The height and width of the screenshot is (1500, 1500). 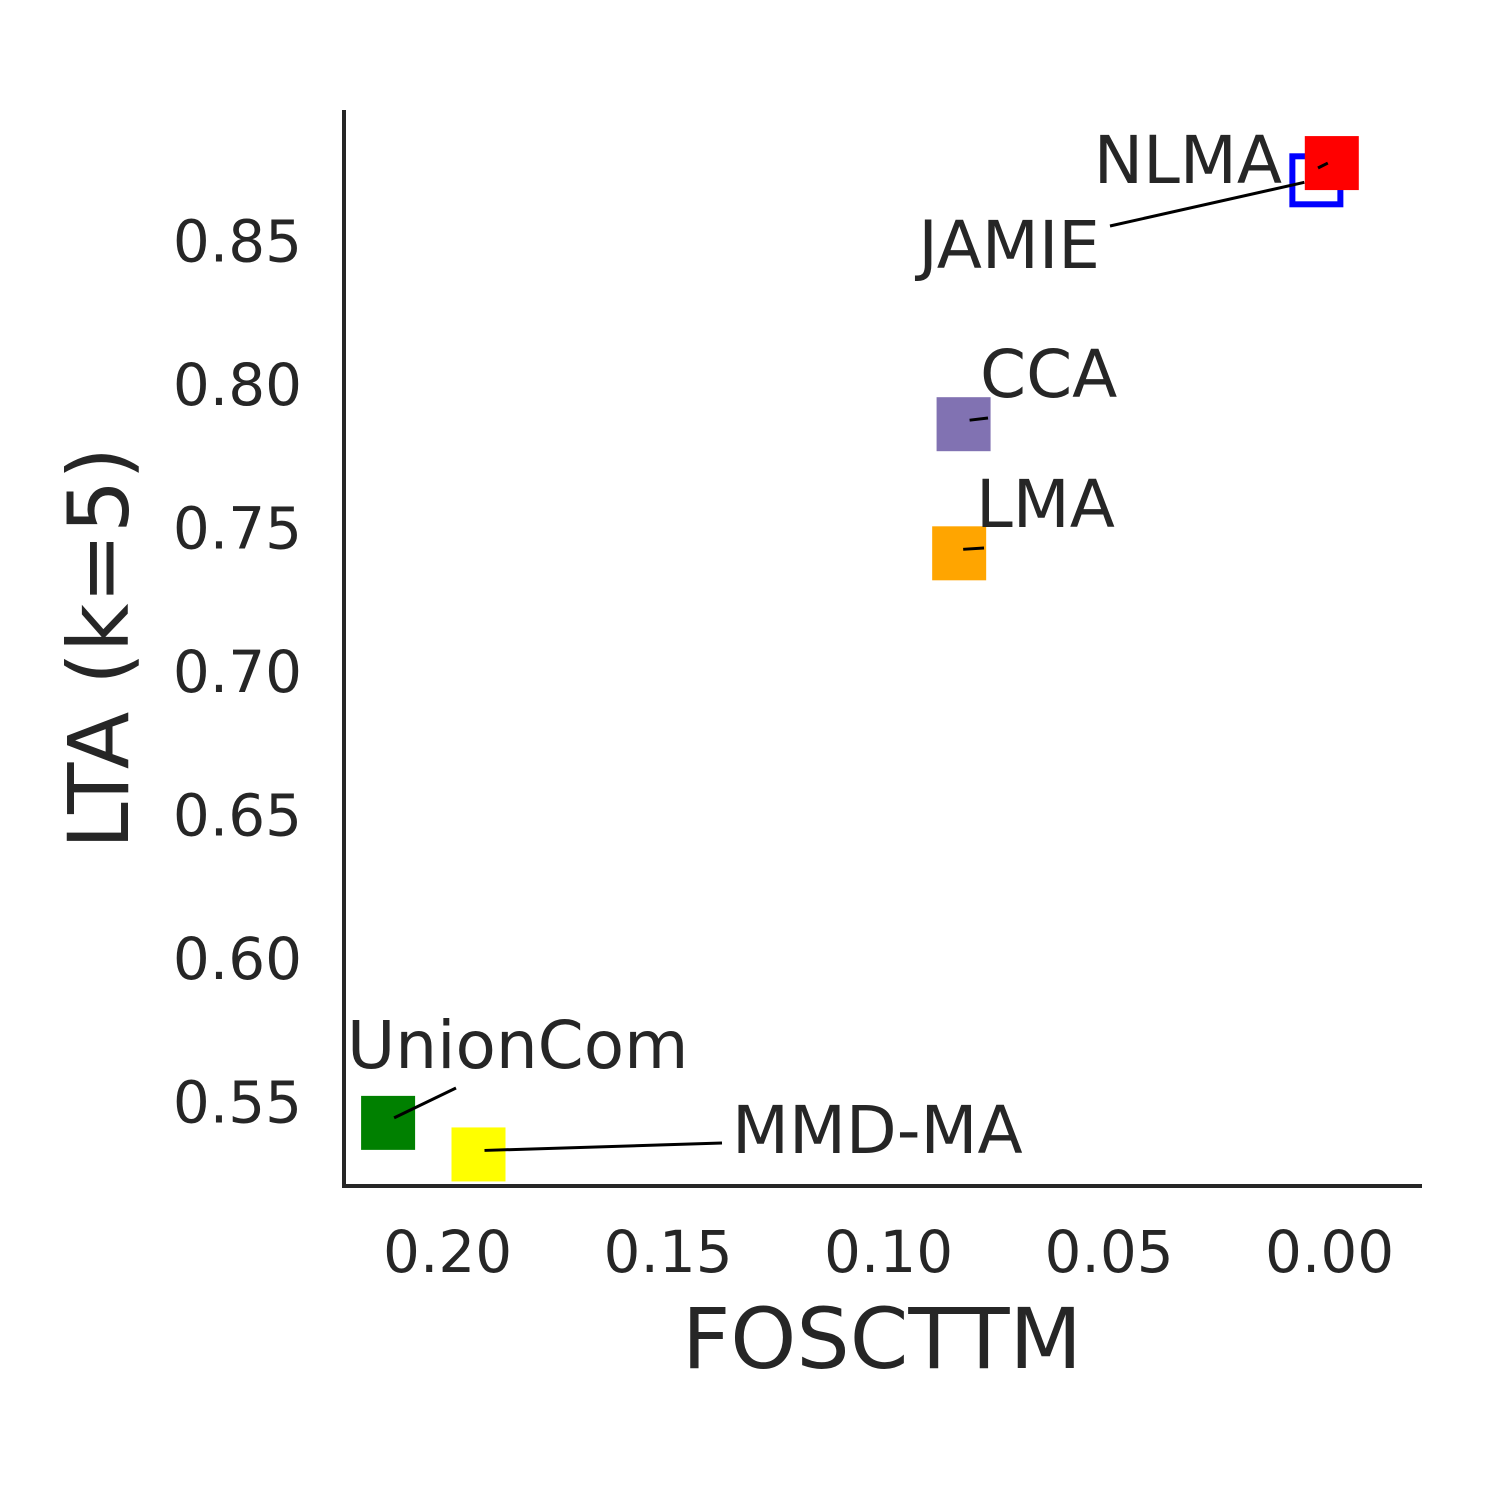 I want to click on x-tick-label: 0.20, so click(x=447, y=1252).